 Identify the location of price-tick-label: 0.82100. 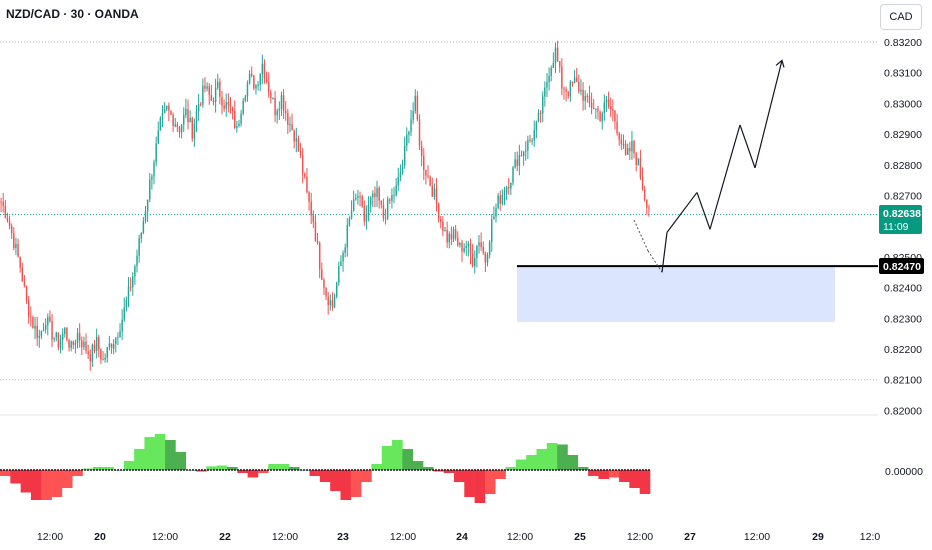
(903, 381).